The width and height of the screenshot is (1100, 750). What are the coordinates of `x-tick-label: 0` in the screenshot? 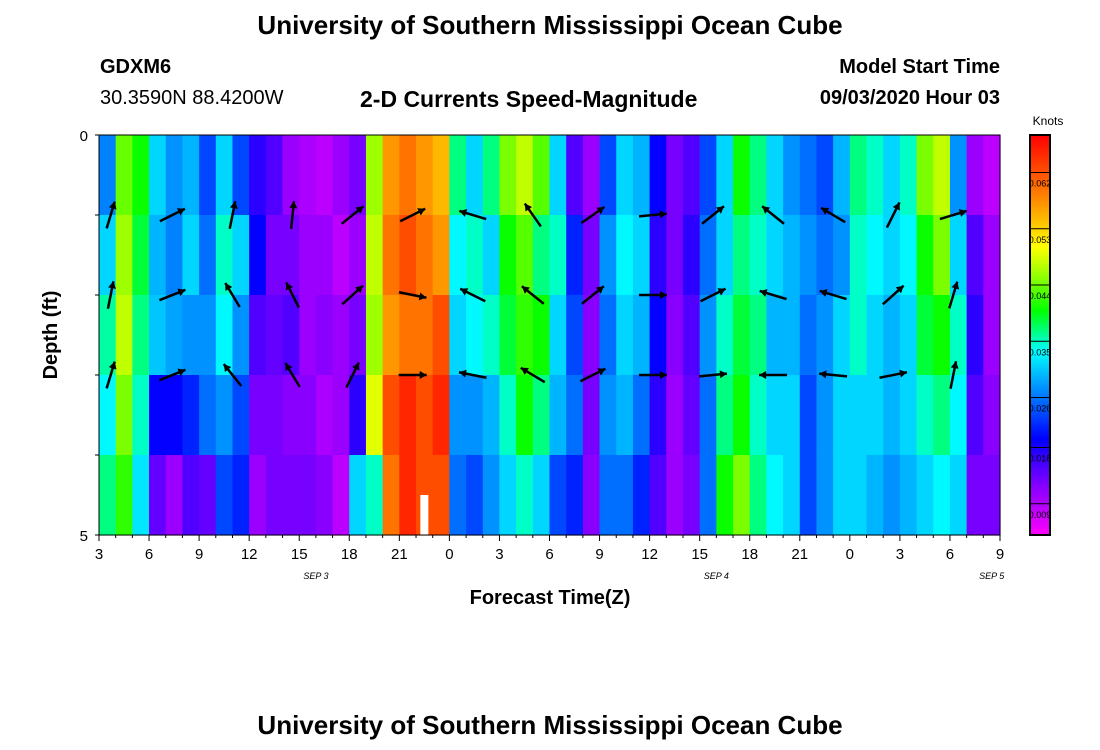 It's located at (850, 554).